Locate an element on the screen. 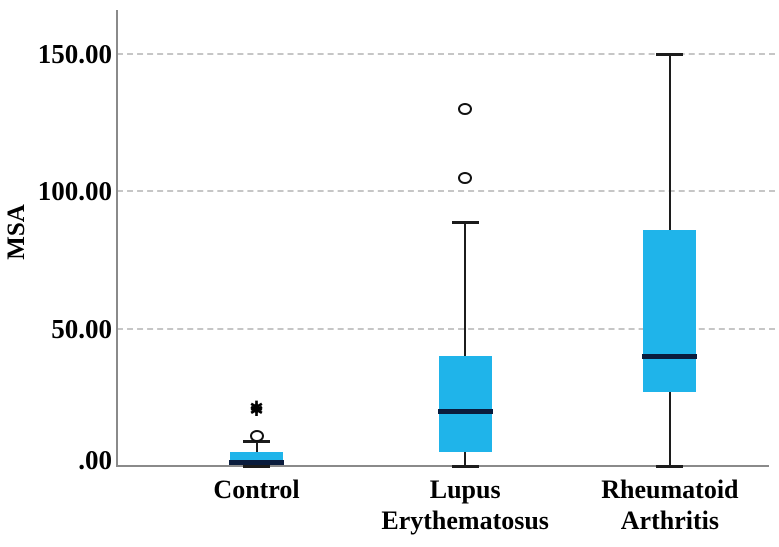  category-label: Lupus Erythematosus is located at coordinates (465, 505).